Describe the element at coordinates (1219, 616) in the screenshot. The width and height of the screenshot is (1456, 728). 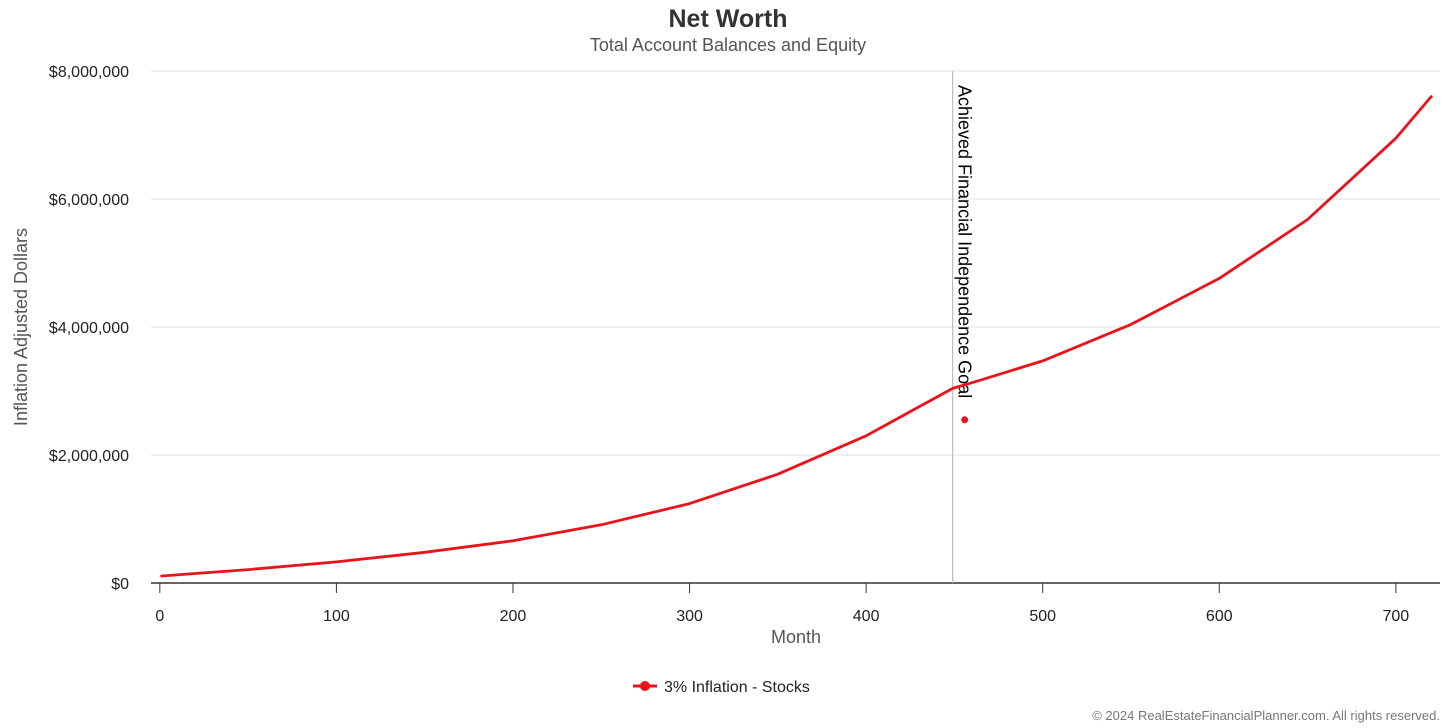
I see `x-tick-label: 600` at that location.